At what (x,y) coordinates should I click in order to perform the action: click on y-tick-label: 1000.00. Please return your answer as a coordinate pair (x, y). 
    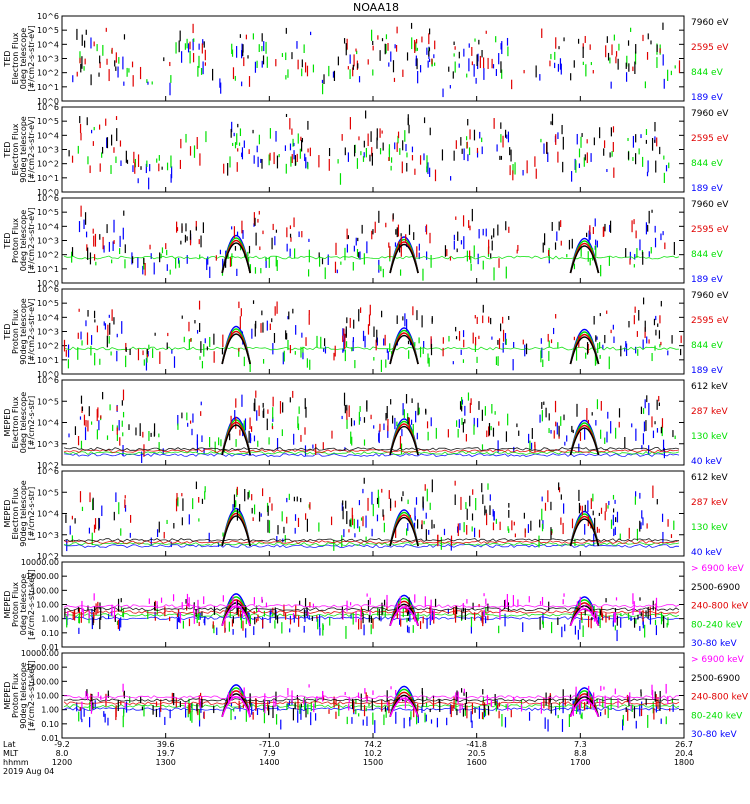
    Looking at the image, I should click on (42, 667).